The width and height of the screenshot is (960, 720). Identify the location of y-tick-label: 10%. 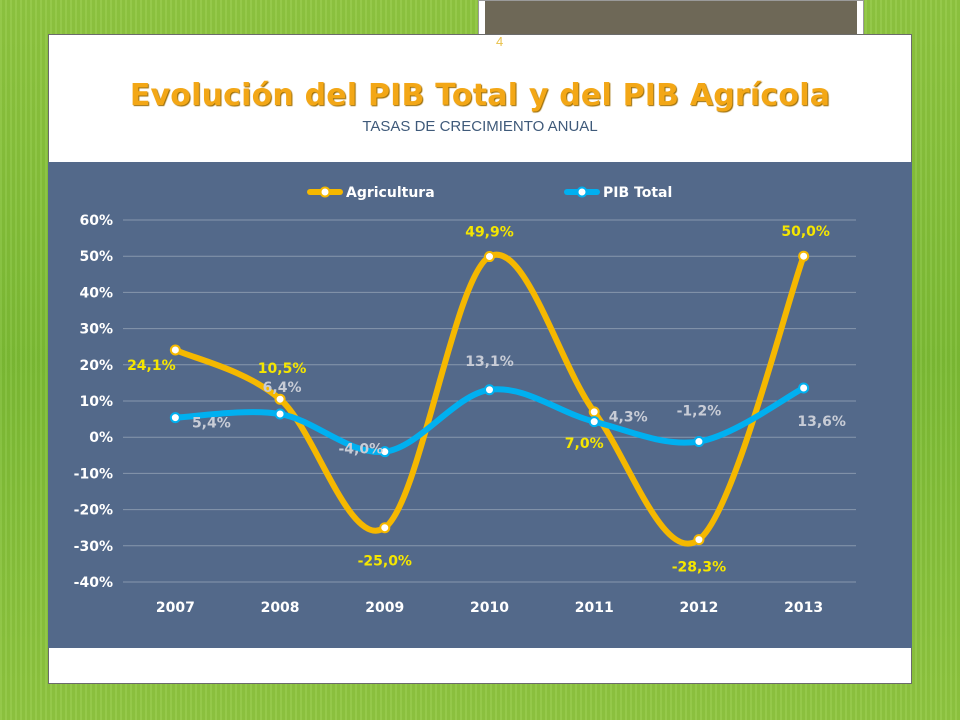
(96, 402).